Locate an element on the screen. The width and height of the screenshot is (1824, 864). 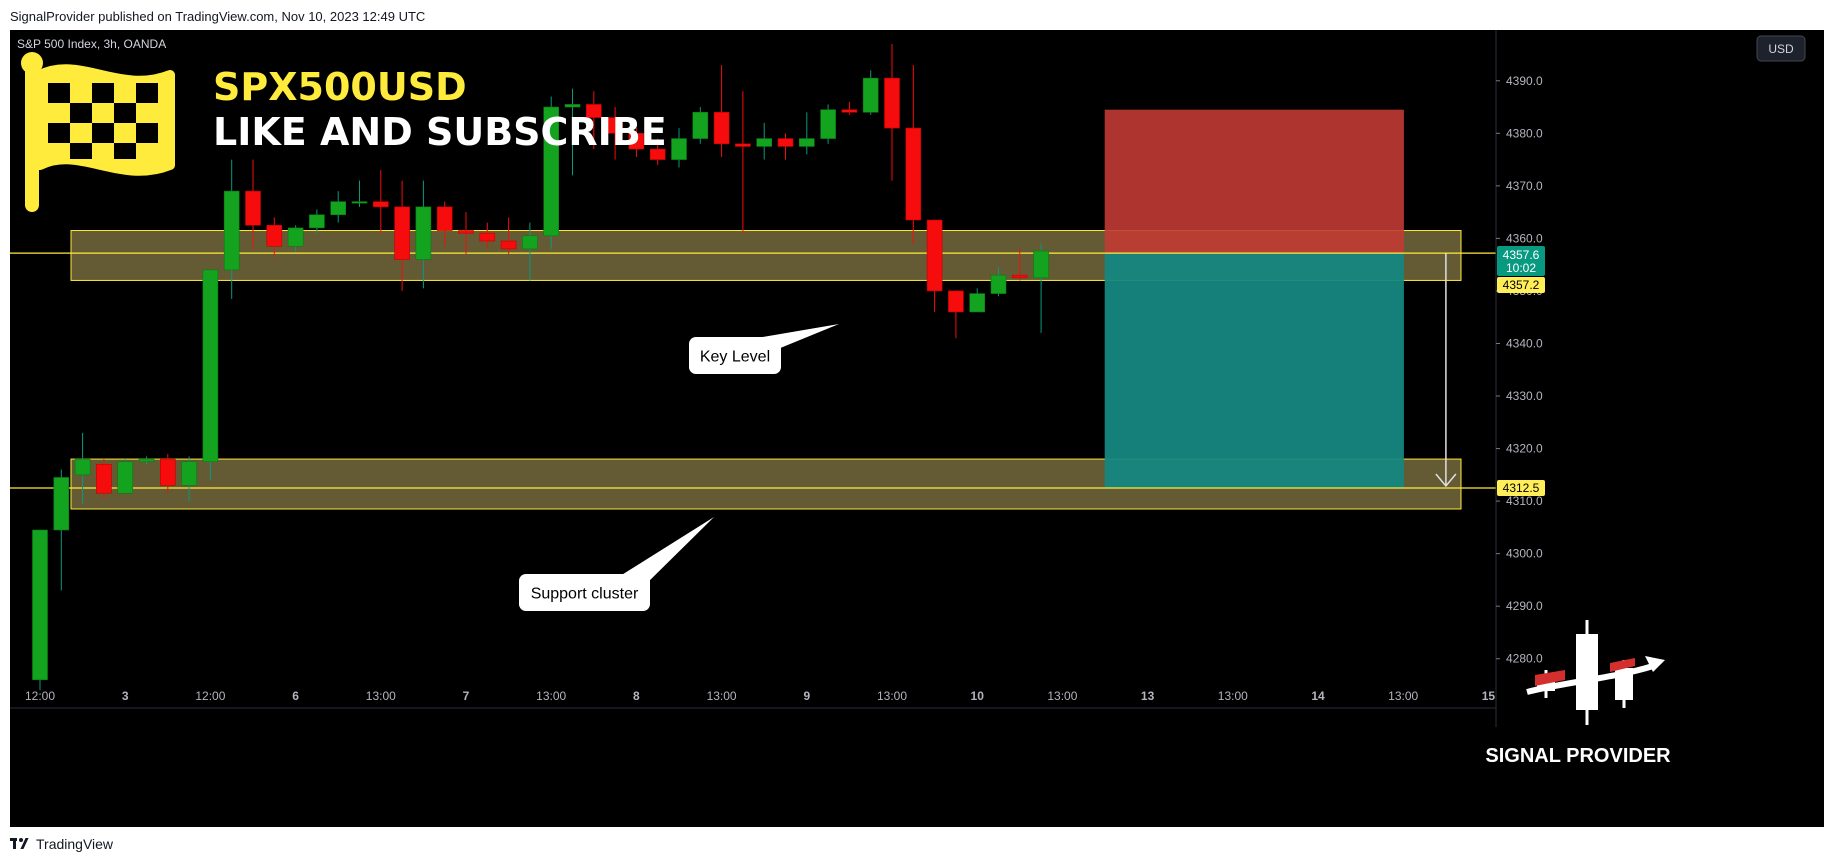
stop-loss-zone is located at coordinates (1254, 181).